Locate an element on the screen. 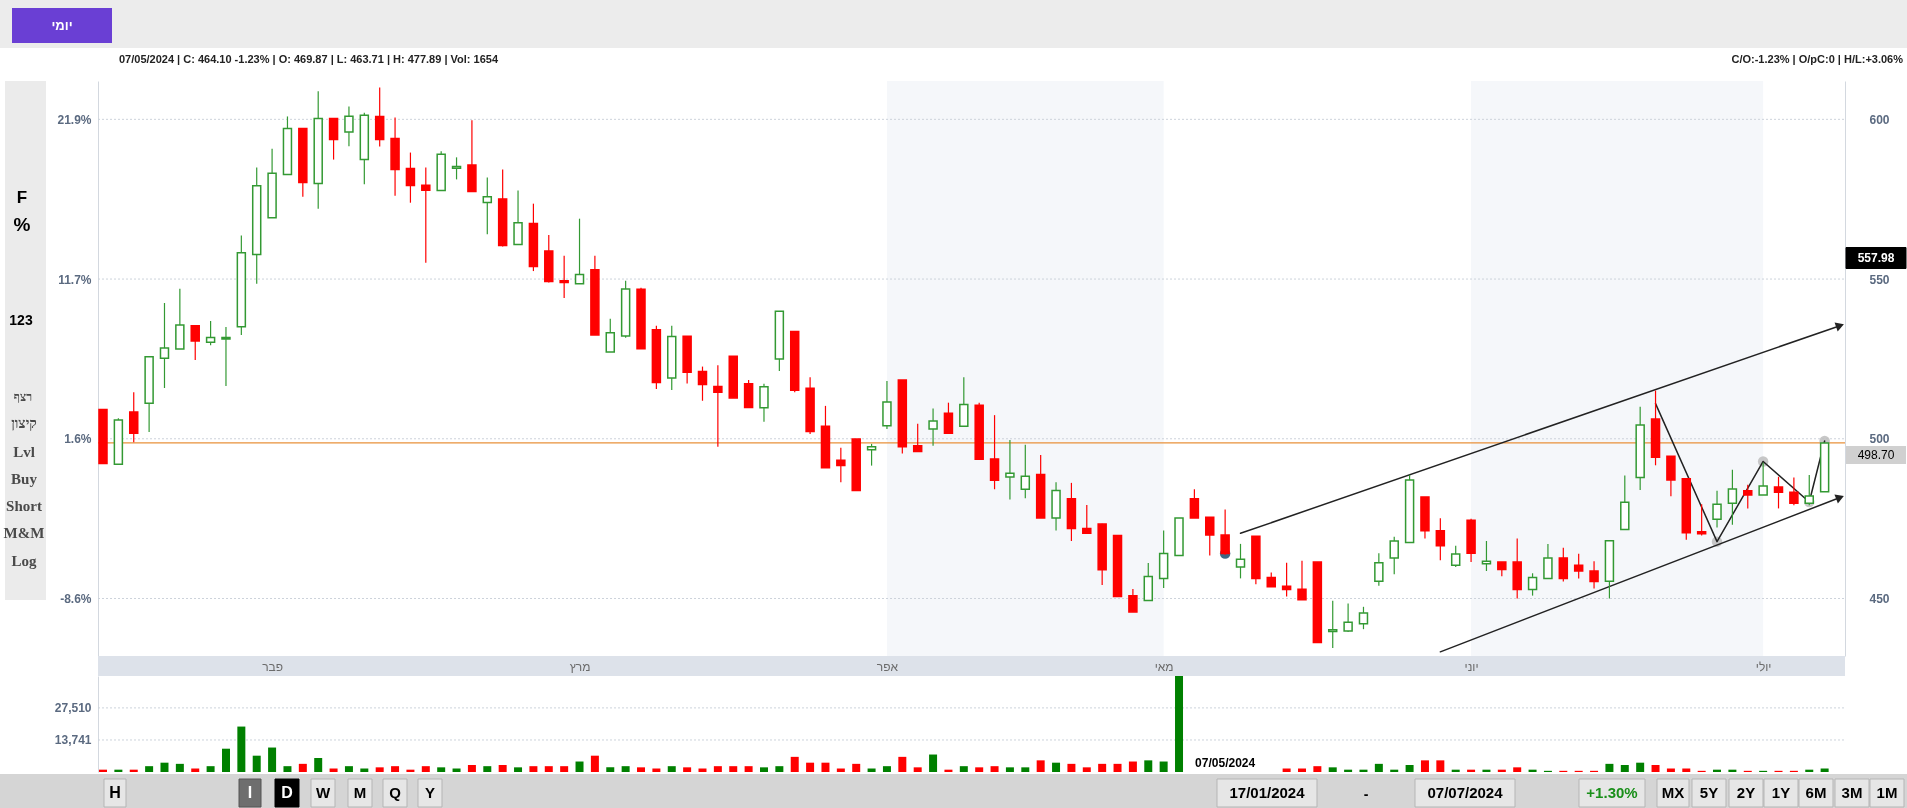 This screenshot has width=1907, height=808. text: 5Y is located at coordinates (1709, 792).